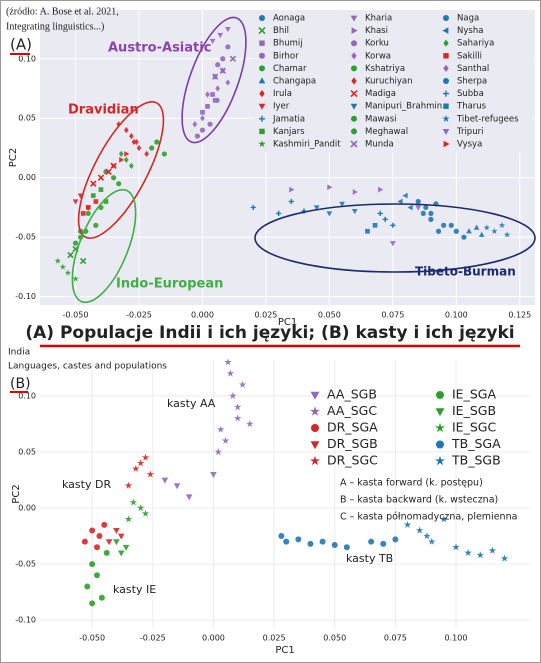 Image resolution: width=541 pixels, height=663 pixels. What do you see at coordinates (428, 517) in the screenshot?
I see `note: C – kasta półnomadyczna, plemienna` at bounding box center [428, 517].